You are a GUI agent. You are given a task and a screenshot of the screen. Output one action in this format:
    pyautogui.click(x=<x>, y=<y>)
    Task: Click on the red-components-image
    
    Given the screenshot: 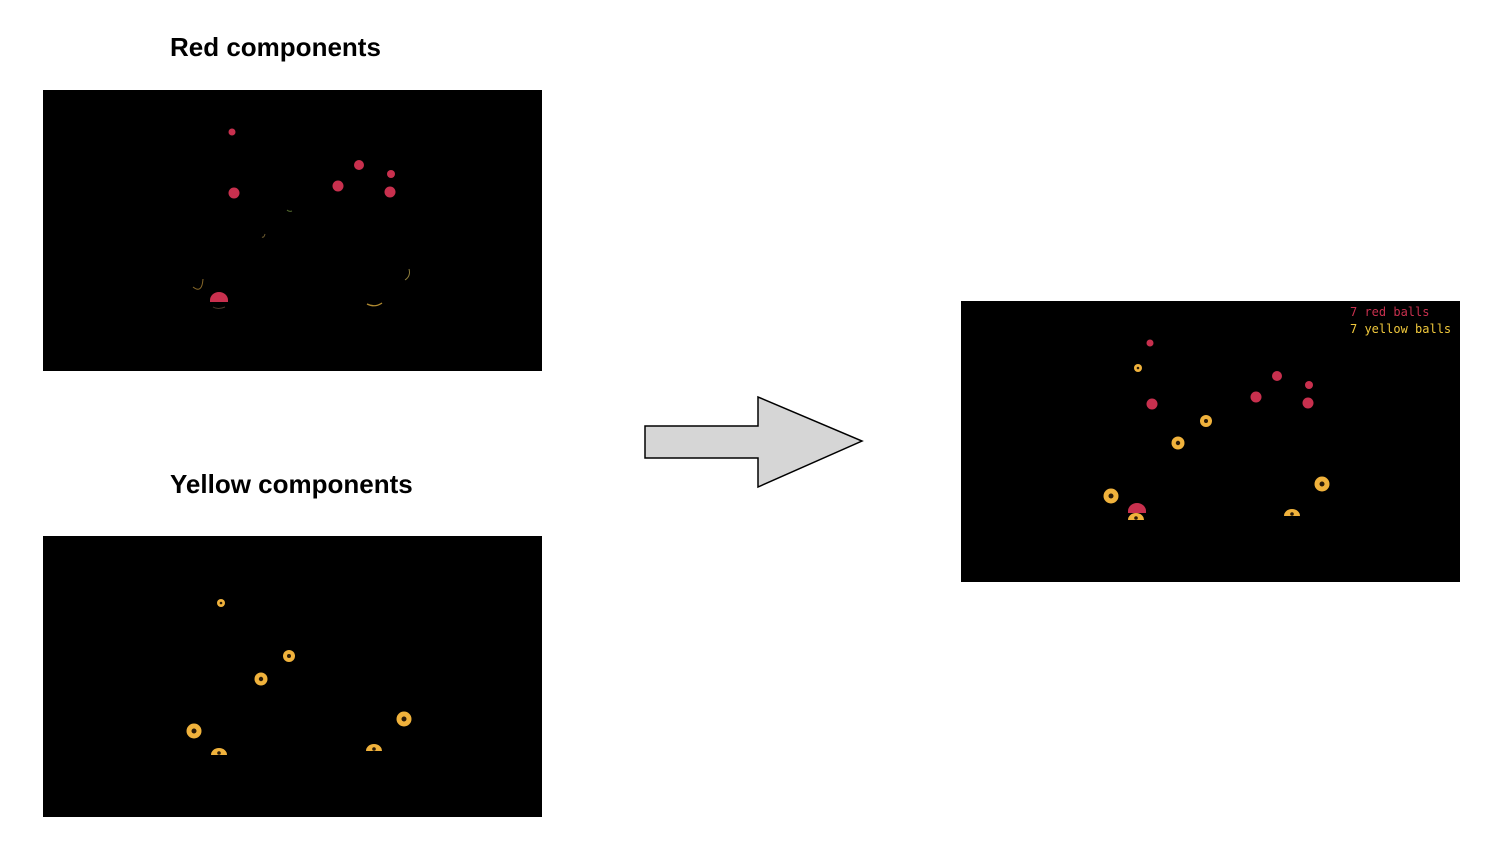 What is the action you would take?
    pyautogui.click(x=292, y=230)
    